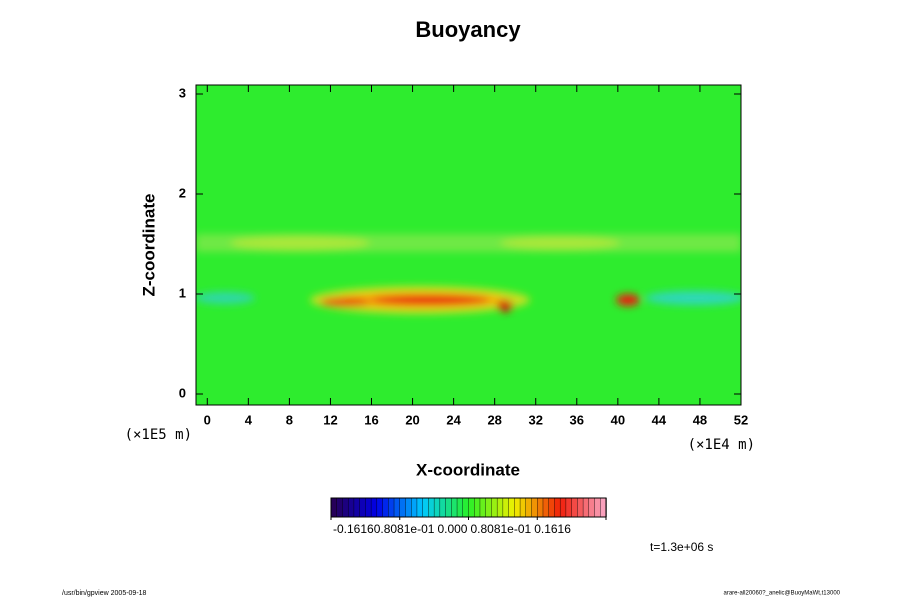 This screenshot has width=900, height=605. What do you see at coordinates (182, 92) in the screenshot?
I see `y-tick-label: 3` at bounding box center [182, 92].